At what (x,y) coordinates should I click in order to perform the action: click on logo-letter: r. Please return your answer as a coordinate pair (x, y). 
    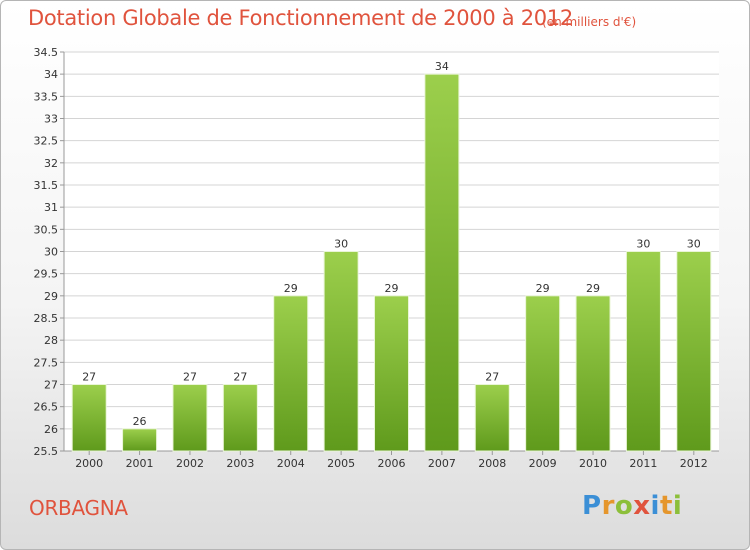
    Looking at the image, I should click on (608, 506).